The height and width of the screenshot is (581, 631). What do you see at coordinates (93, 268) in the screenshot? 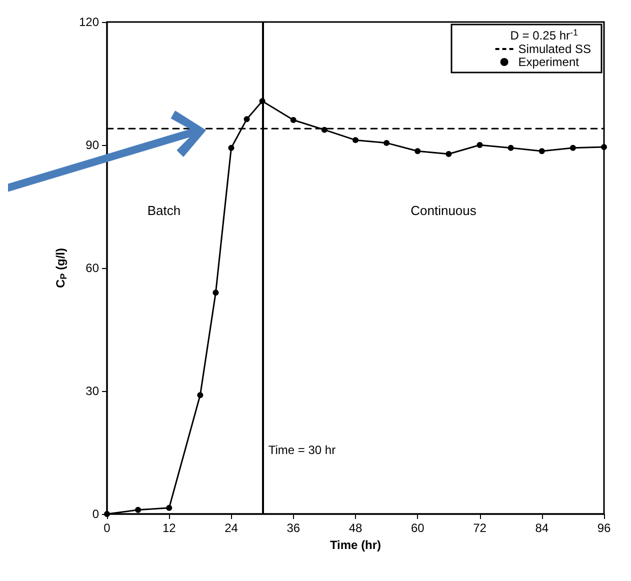
I see `y-tick-label: 60` at bounding box center [93, 268].